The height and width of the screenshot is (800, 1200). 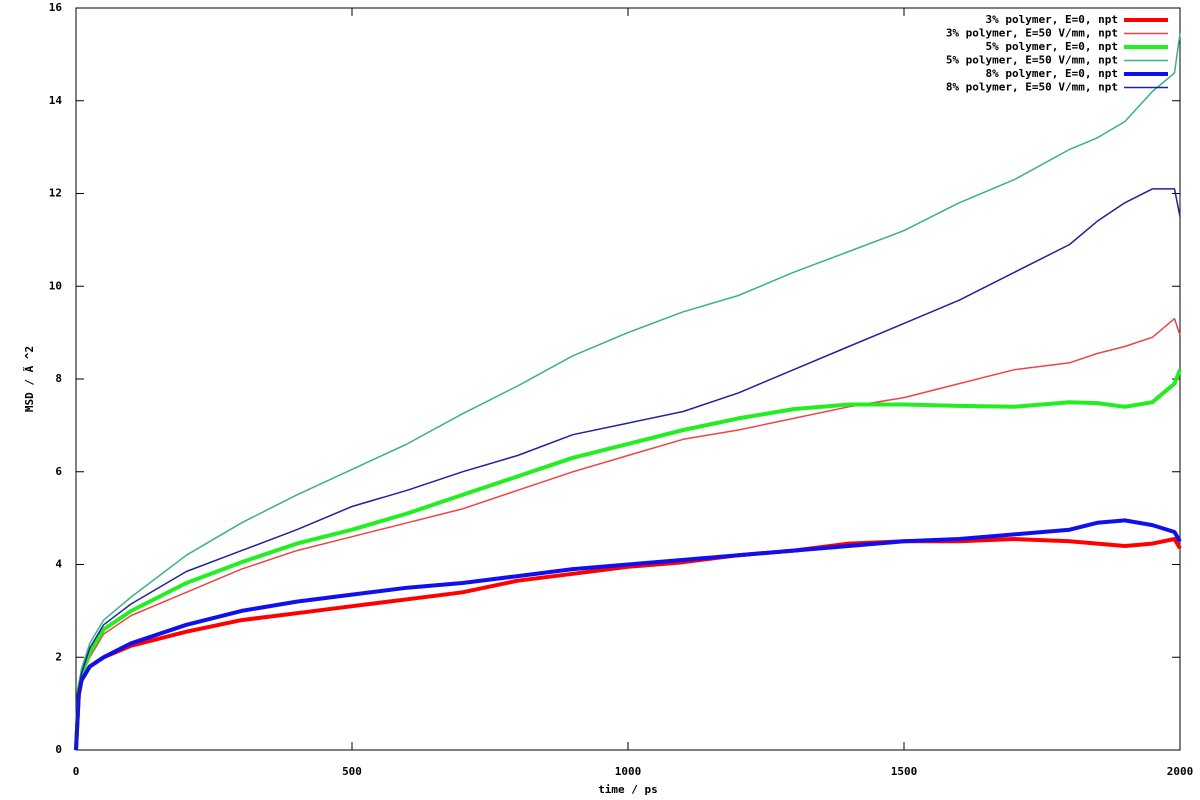 What do you see at coordinates (352, 771) in the screenshot?
I see `x-tick-label: 500` at bounding box center [352, 771].